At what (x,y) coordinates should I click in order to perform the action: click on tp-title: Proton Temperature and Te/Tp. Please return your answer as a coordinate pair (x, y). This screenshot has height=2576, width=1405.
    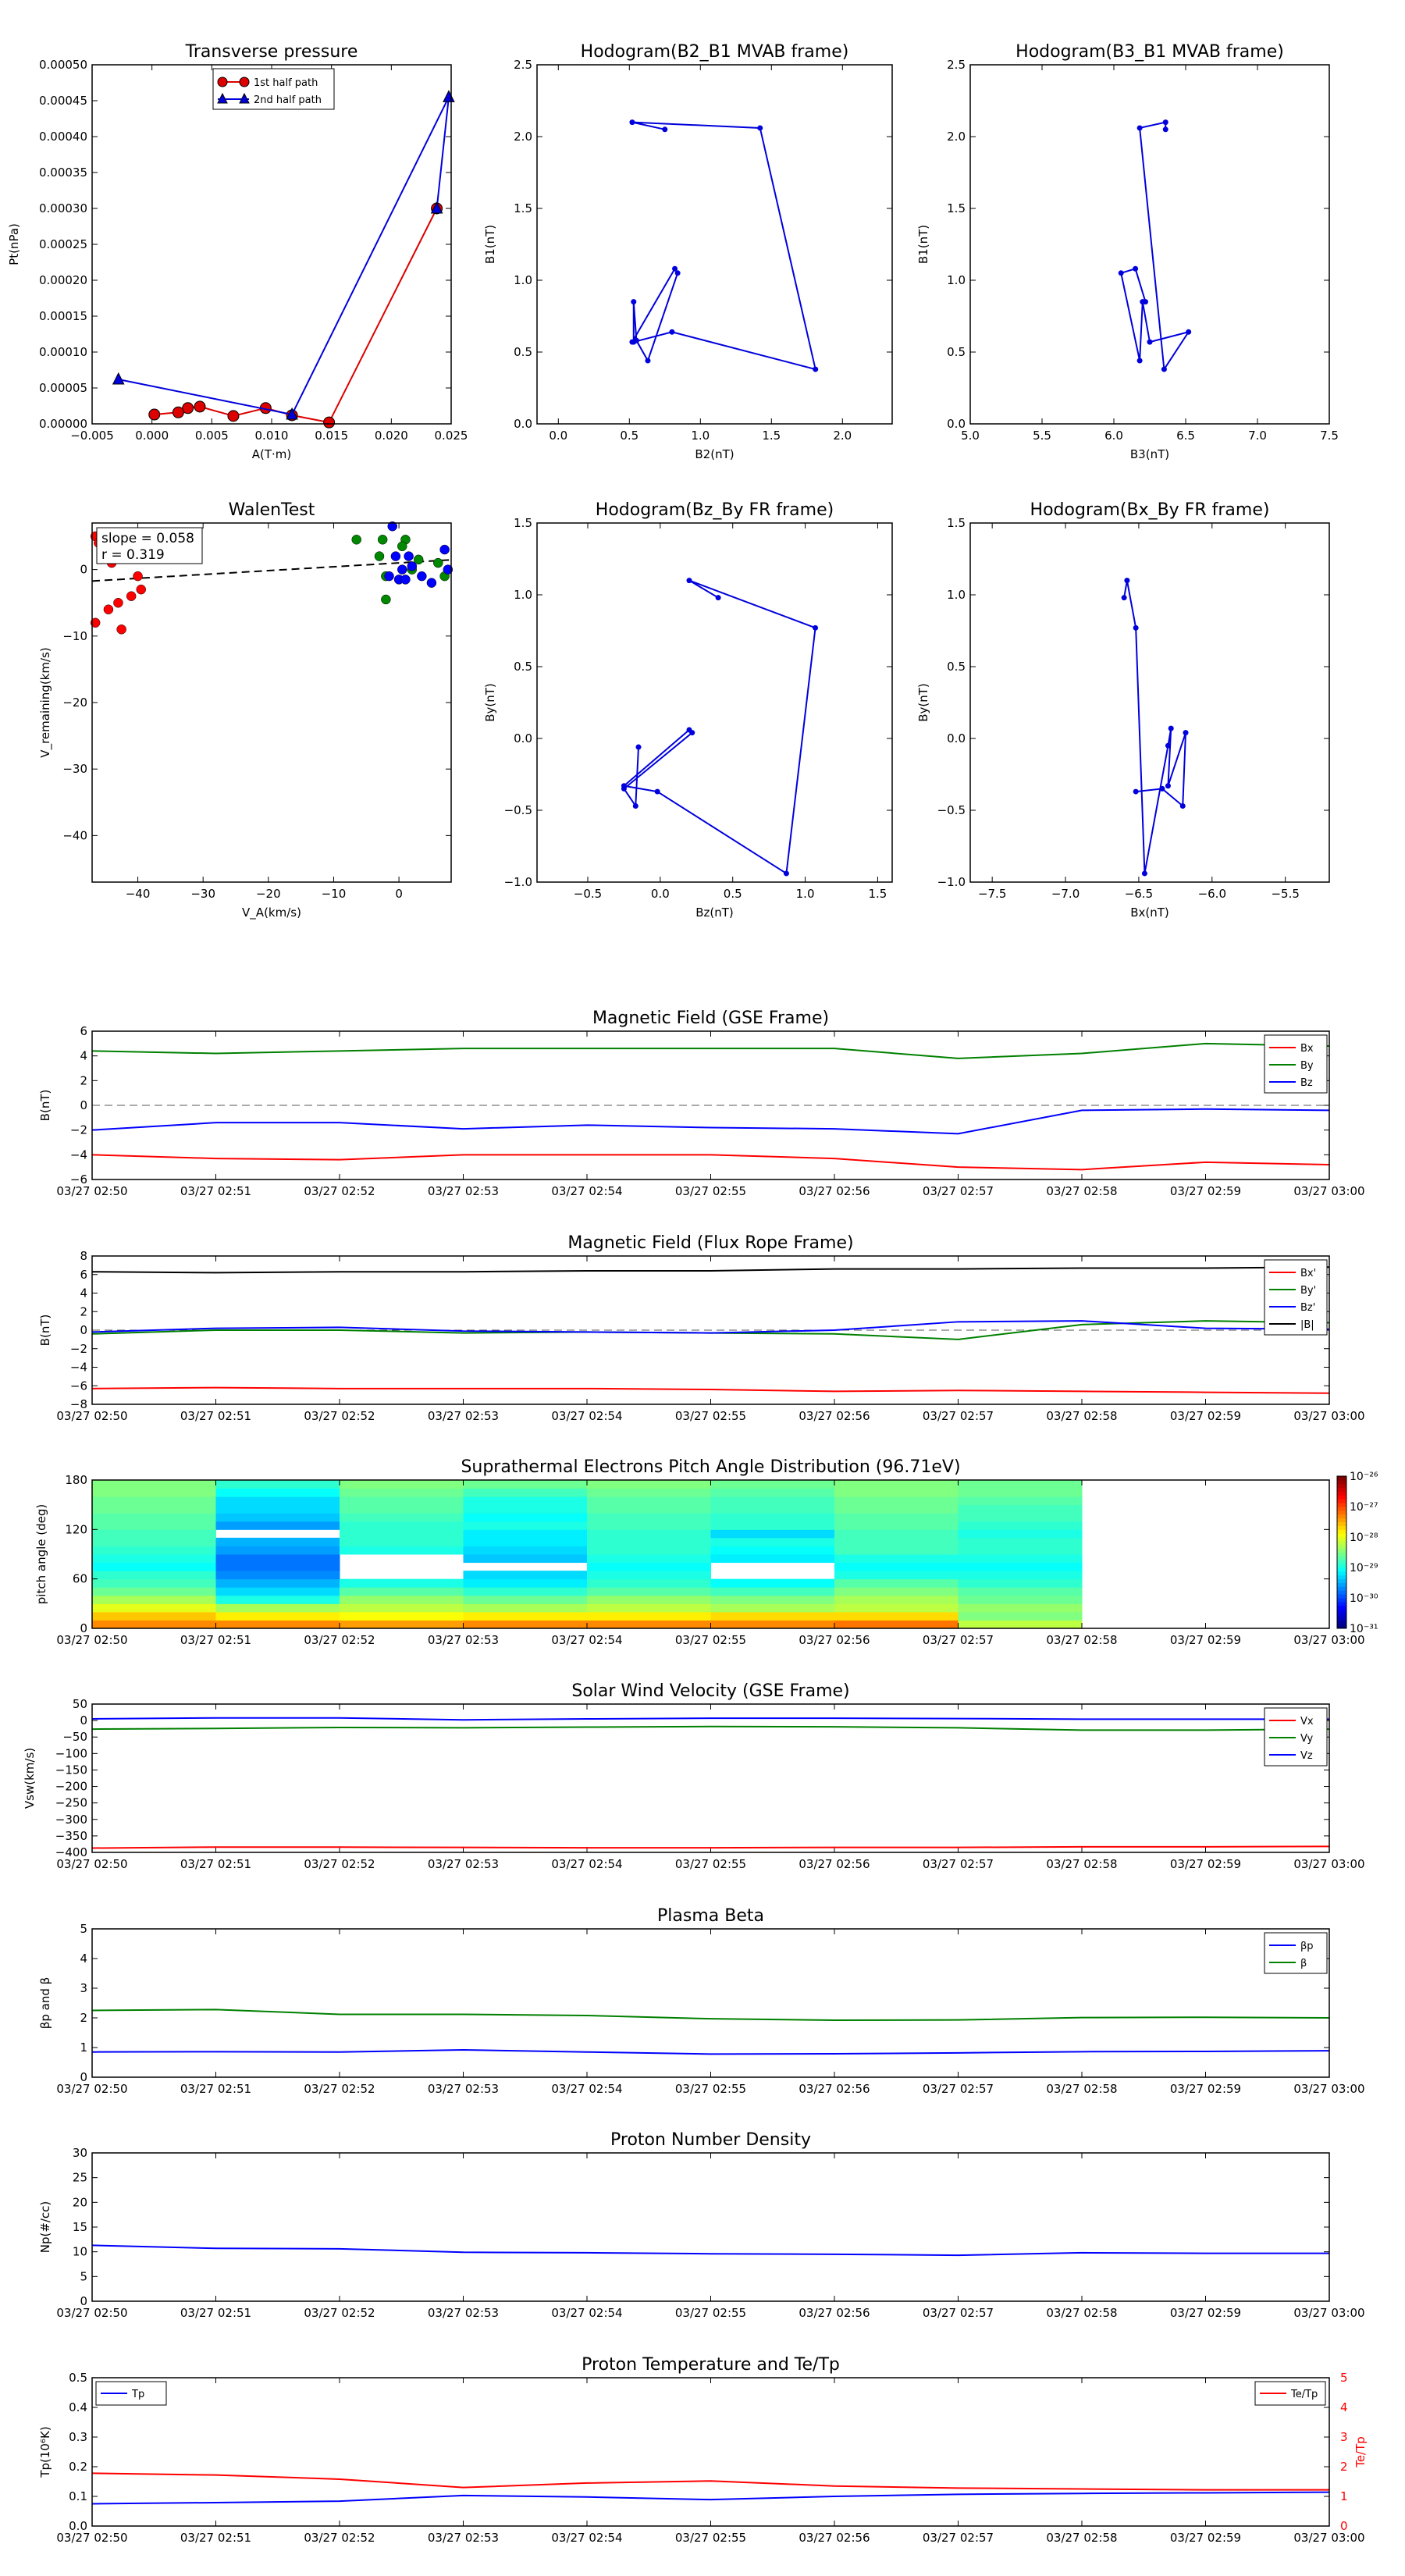
    Looking at the image, I should click on (711, 2365).